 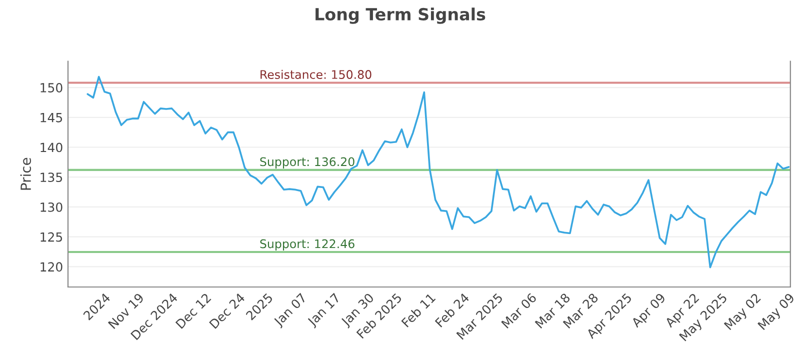 What do you see at coordinates (401, 16) in the screenshot?
I see `chart-title: Long Term Signals` at bounding box center [401, 16].